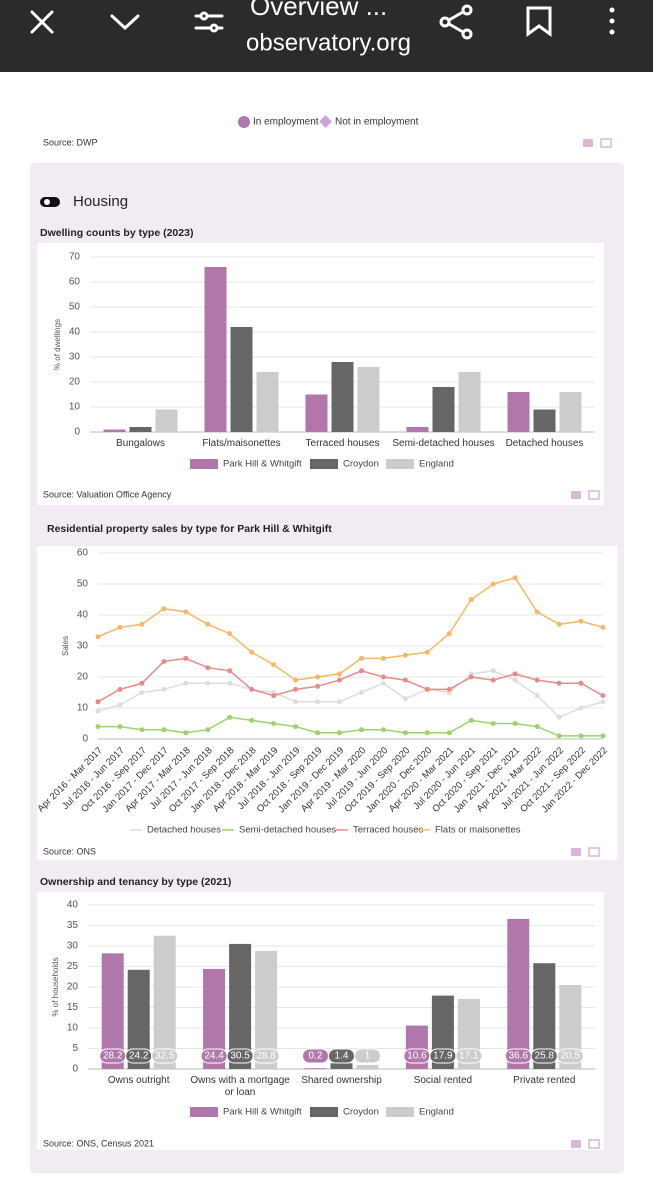  Describe the element at coordinates (100, 201) in the screenshot. I see `section-title: Housing` at that location.